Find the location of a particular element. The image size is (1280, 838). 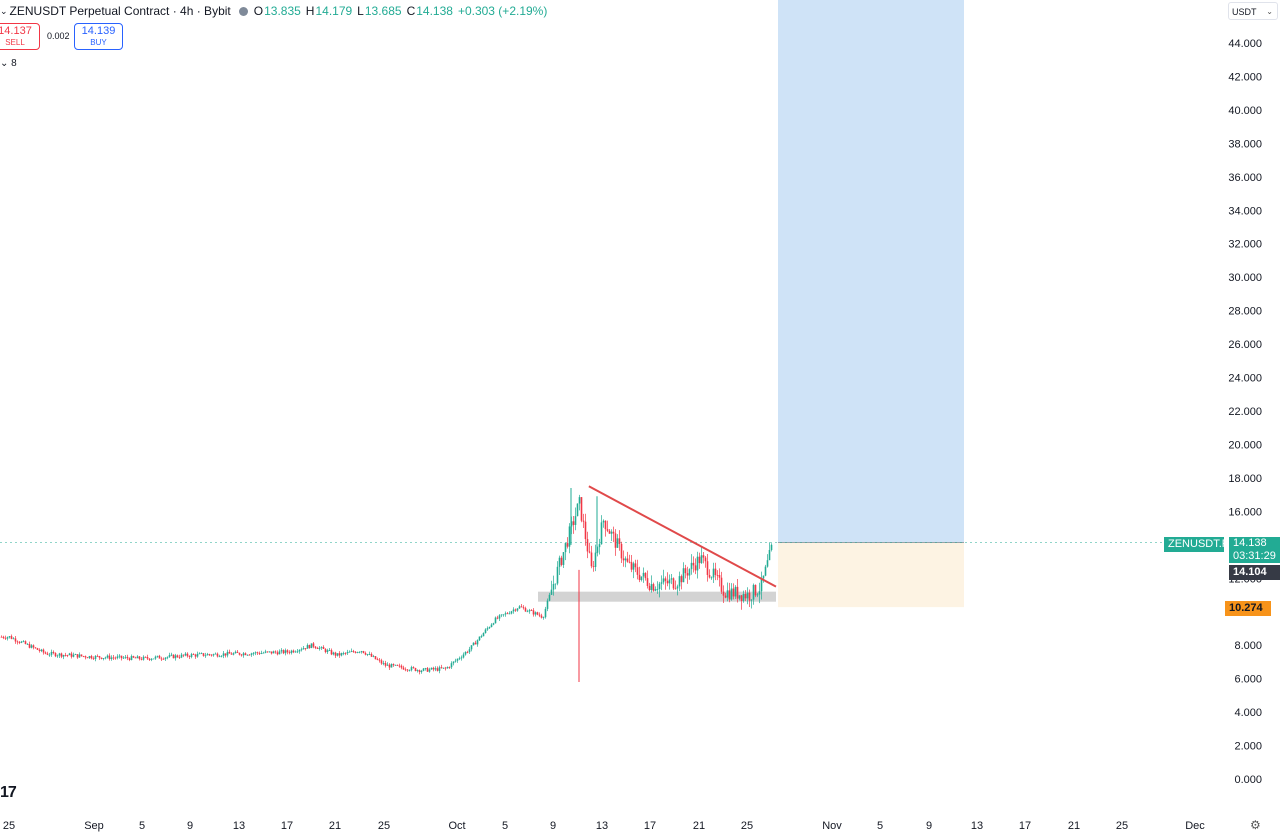

y-tick-label: 0.000 is located at coordinates (1248, 780).